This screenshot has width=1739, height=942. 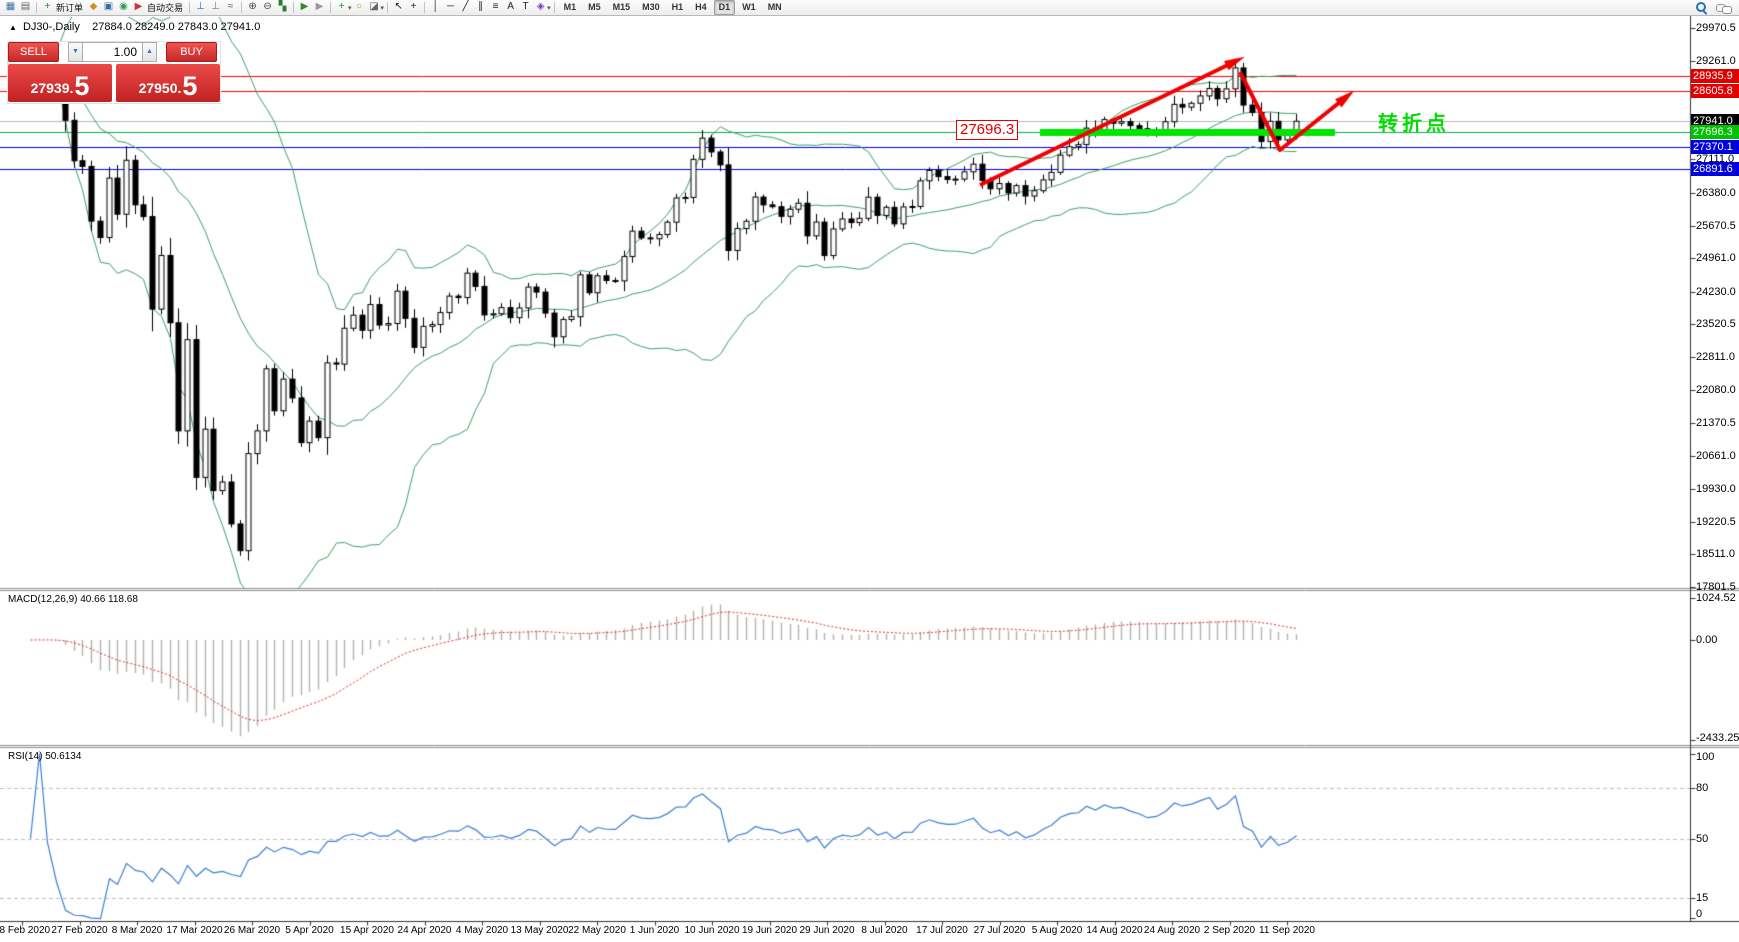 What do you see at coordinates (1715, 159) in the screenshot?
I see `price-tick: 27111.0` at bounding box center [1715, 159].